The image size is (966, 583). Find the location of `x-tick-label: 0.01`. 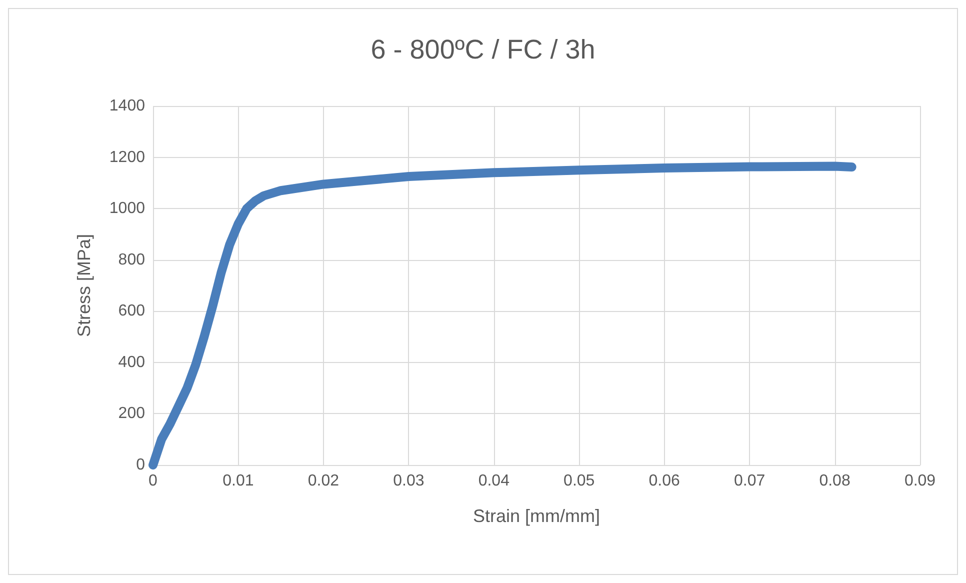

x-tick-label: 0.01 is located at coordinates (238, 481).